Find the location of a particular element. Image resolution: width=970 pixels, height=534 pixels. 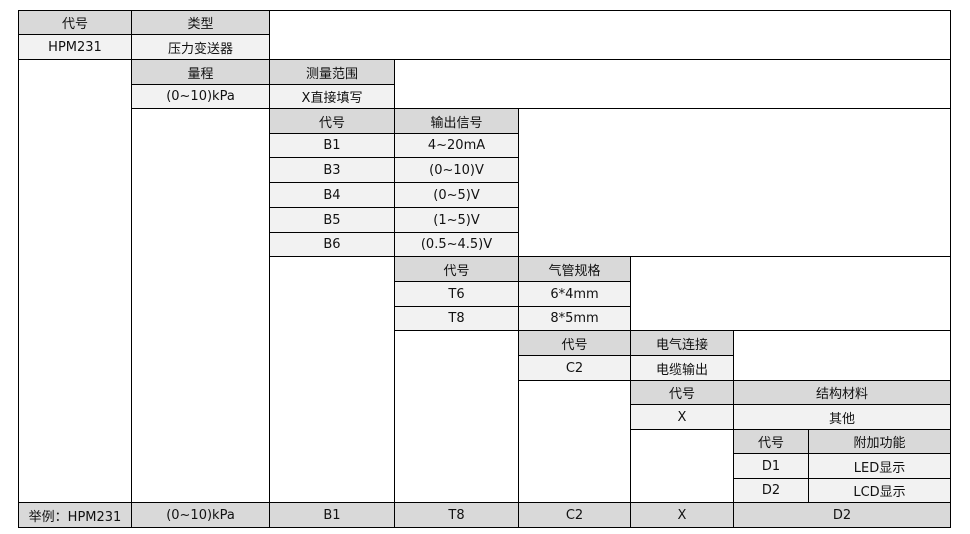

extra-code-cell: D1 is located at coordinates (771, 466).